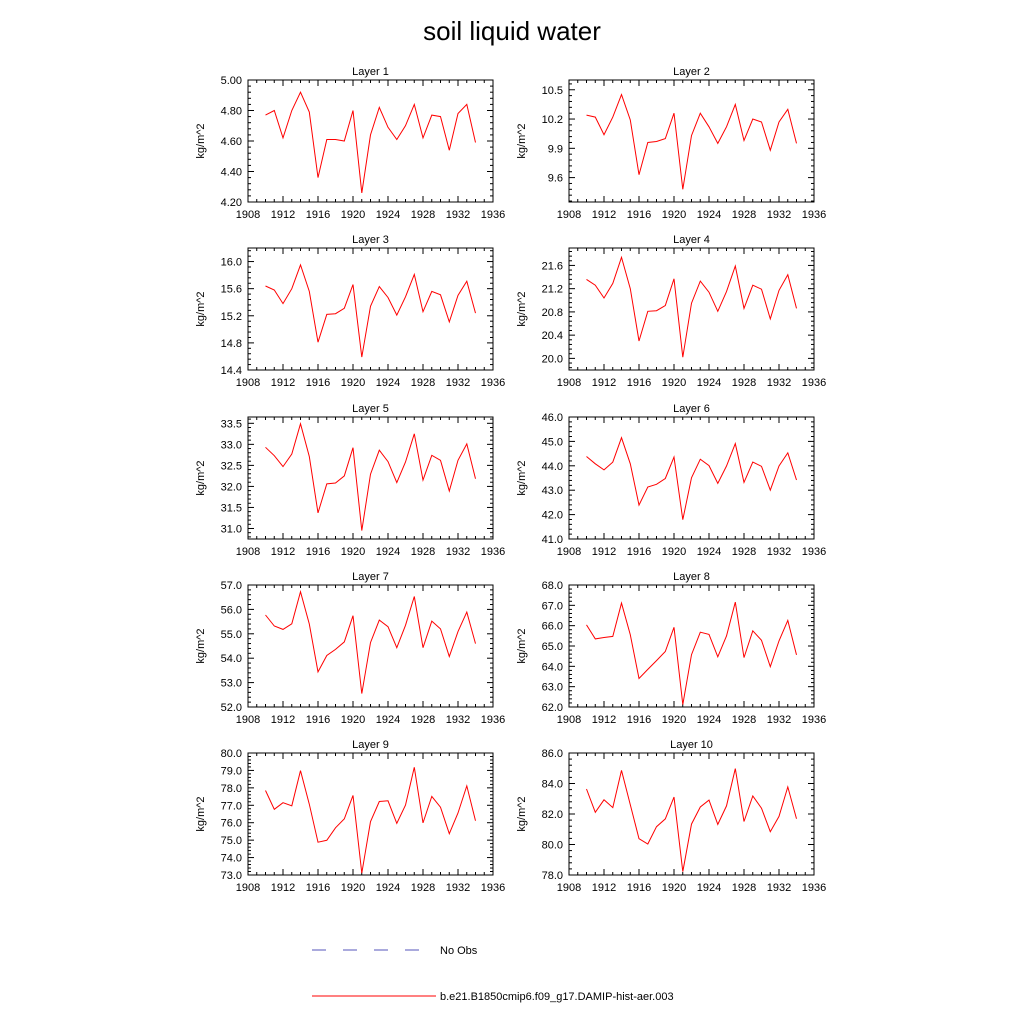 The width and height of the screenshot is (1024, 1024). I want to click on panel-title-layer-1: Layer 1, so click(370, 72).